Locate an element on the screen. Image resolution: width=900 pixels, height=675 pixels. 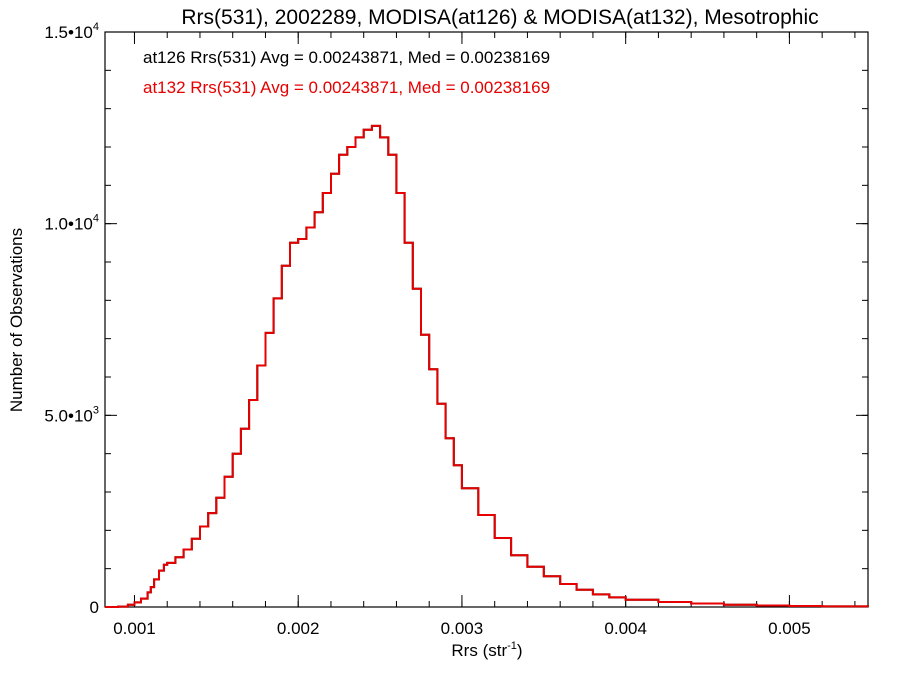
x-tick-label: 0.002 is located at coordinates (298, 628).